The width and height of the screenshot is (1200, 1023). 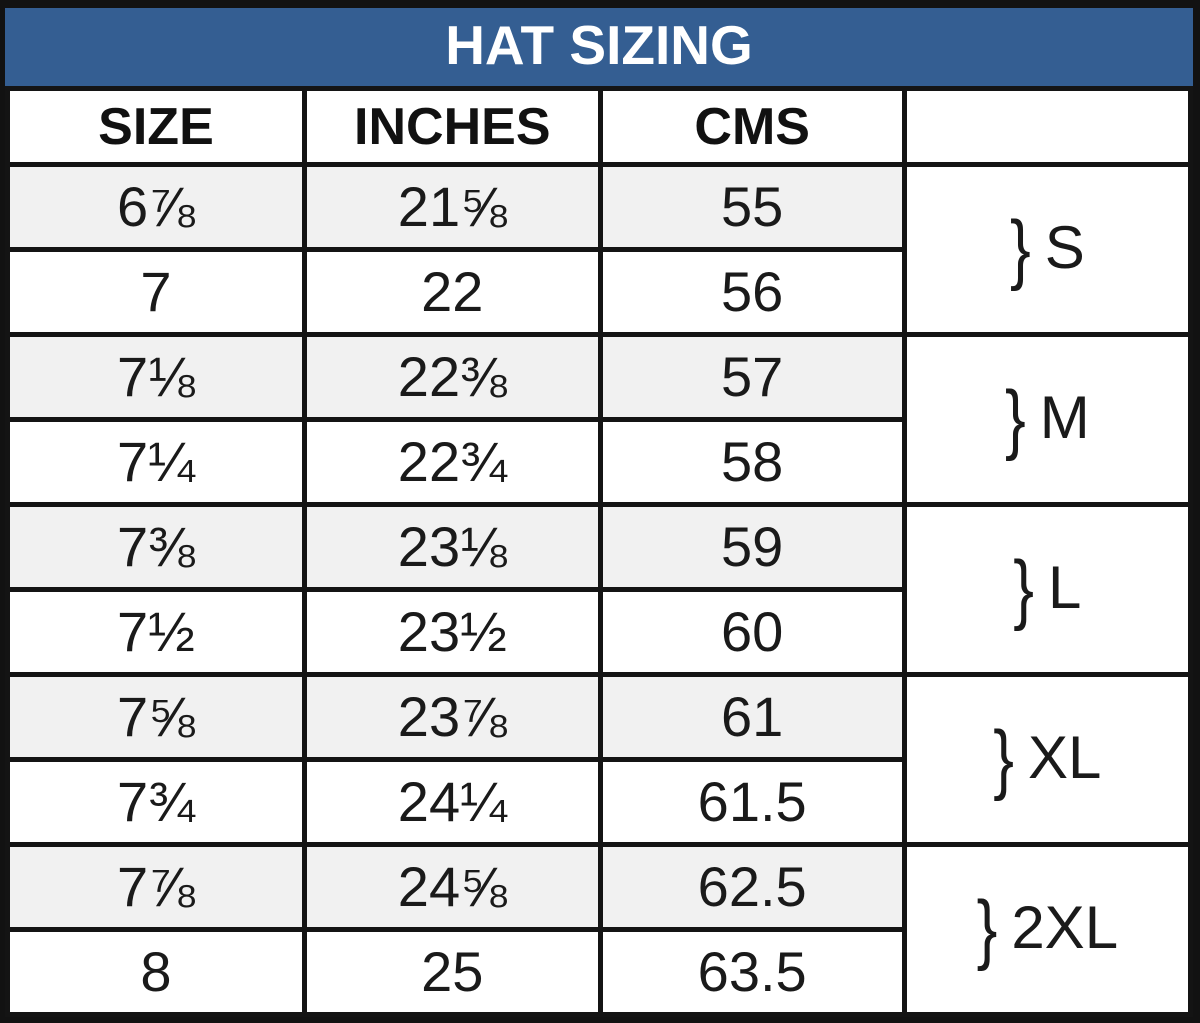 What do you see at coordinates (1065, 927) in the screenshot?
I see `size-group-label: 2XL` at bounding box center [1065, 927].